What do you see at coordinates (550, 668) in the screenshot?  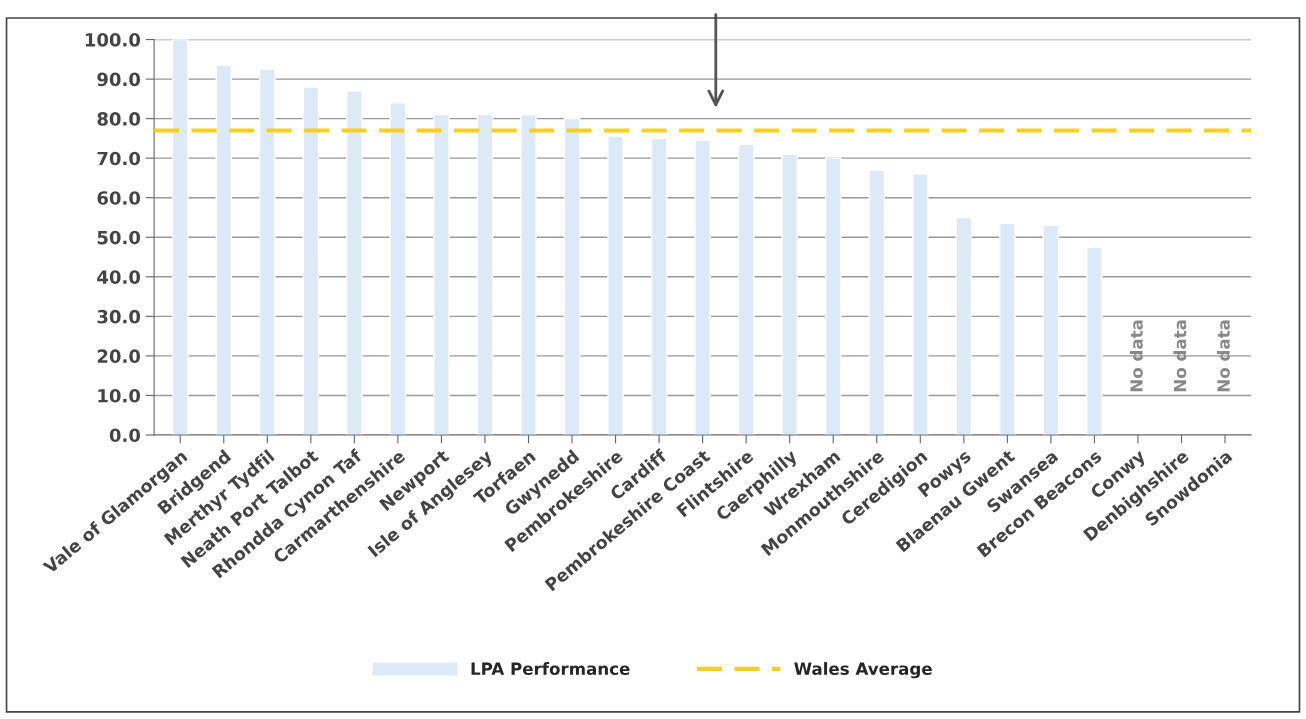 I see `legend-label: LPA Performance` at bounding box center [550, 668].